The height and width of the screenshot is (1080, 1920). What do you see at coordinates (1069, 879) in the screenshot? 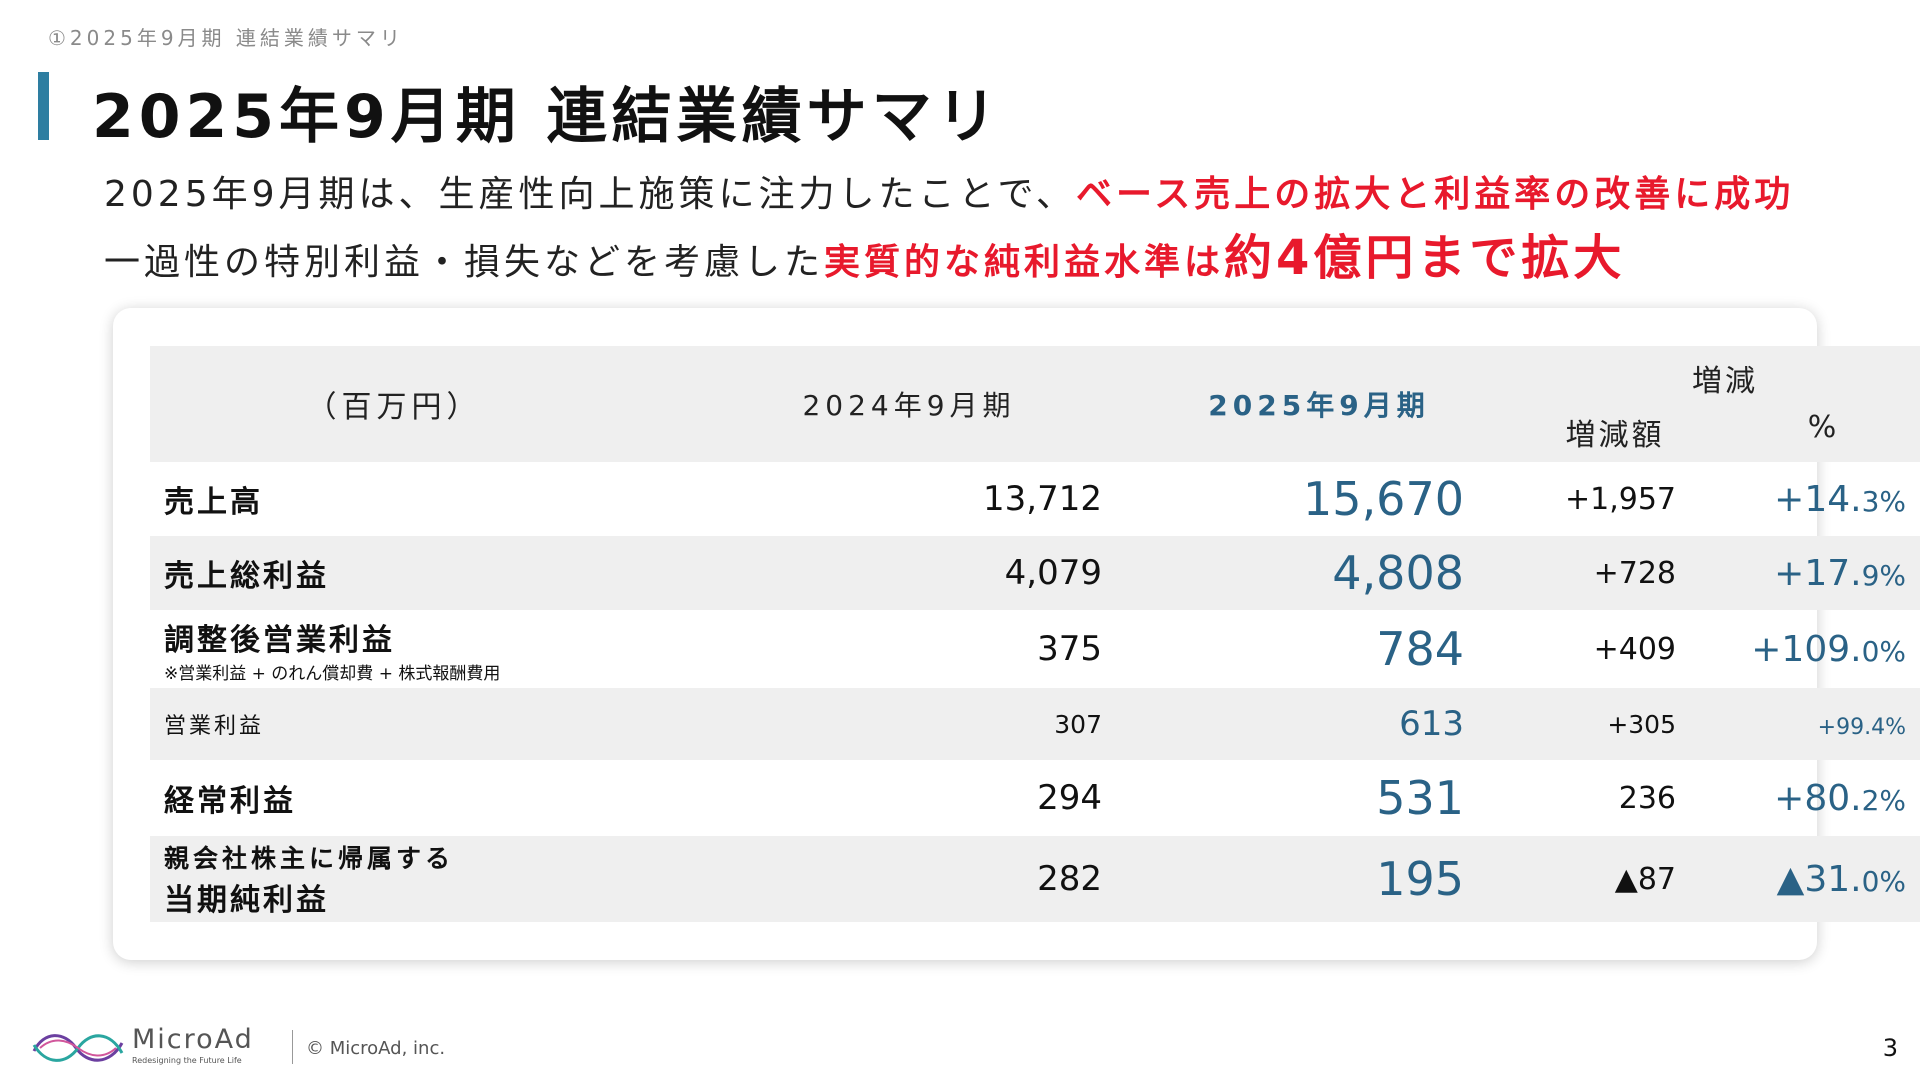
I see `value-fy2024: 282` at bounding box center [1069, 879].